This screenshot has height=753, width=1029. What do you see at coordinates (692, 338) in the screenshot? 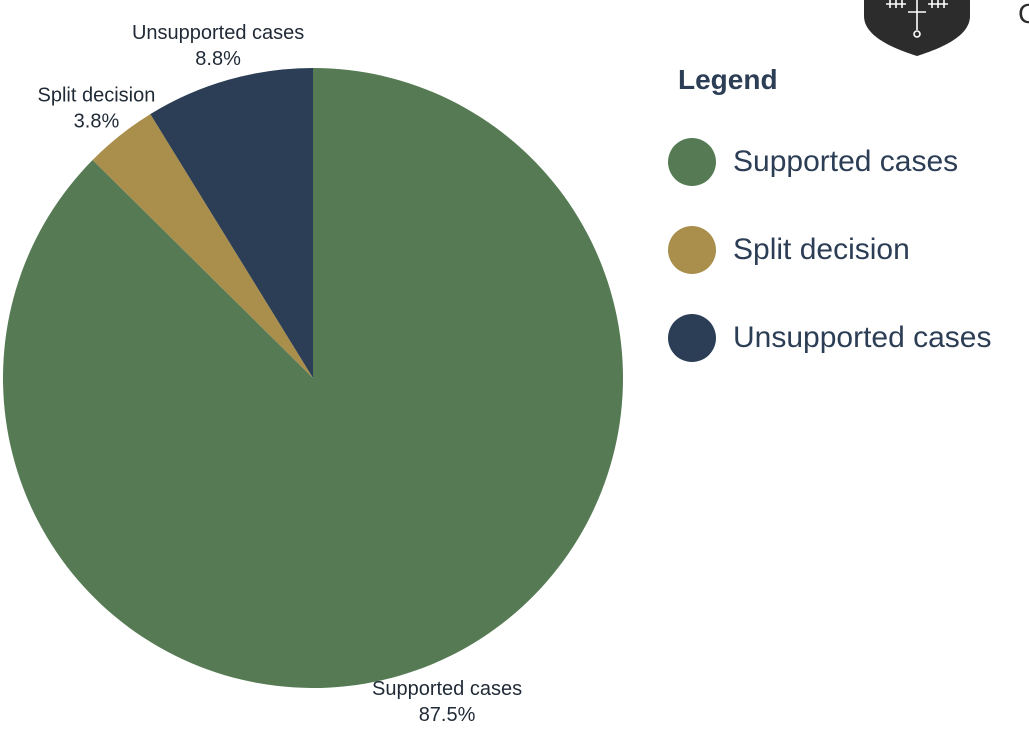
I see `legend-swatch-unsupported-cases` at bounding box center [692, 338].